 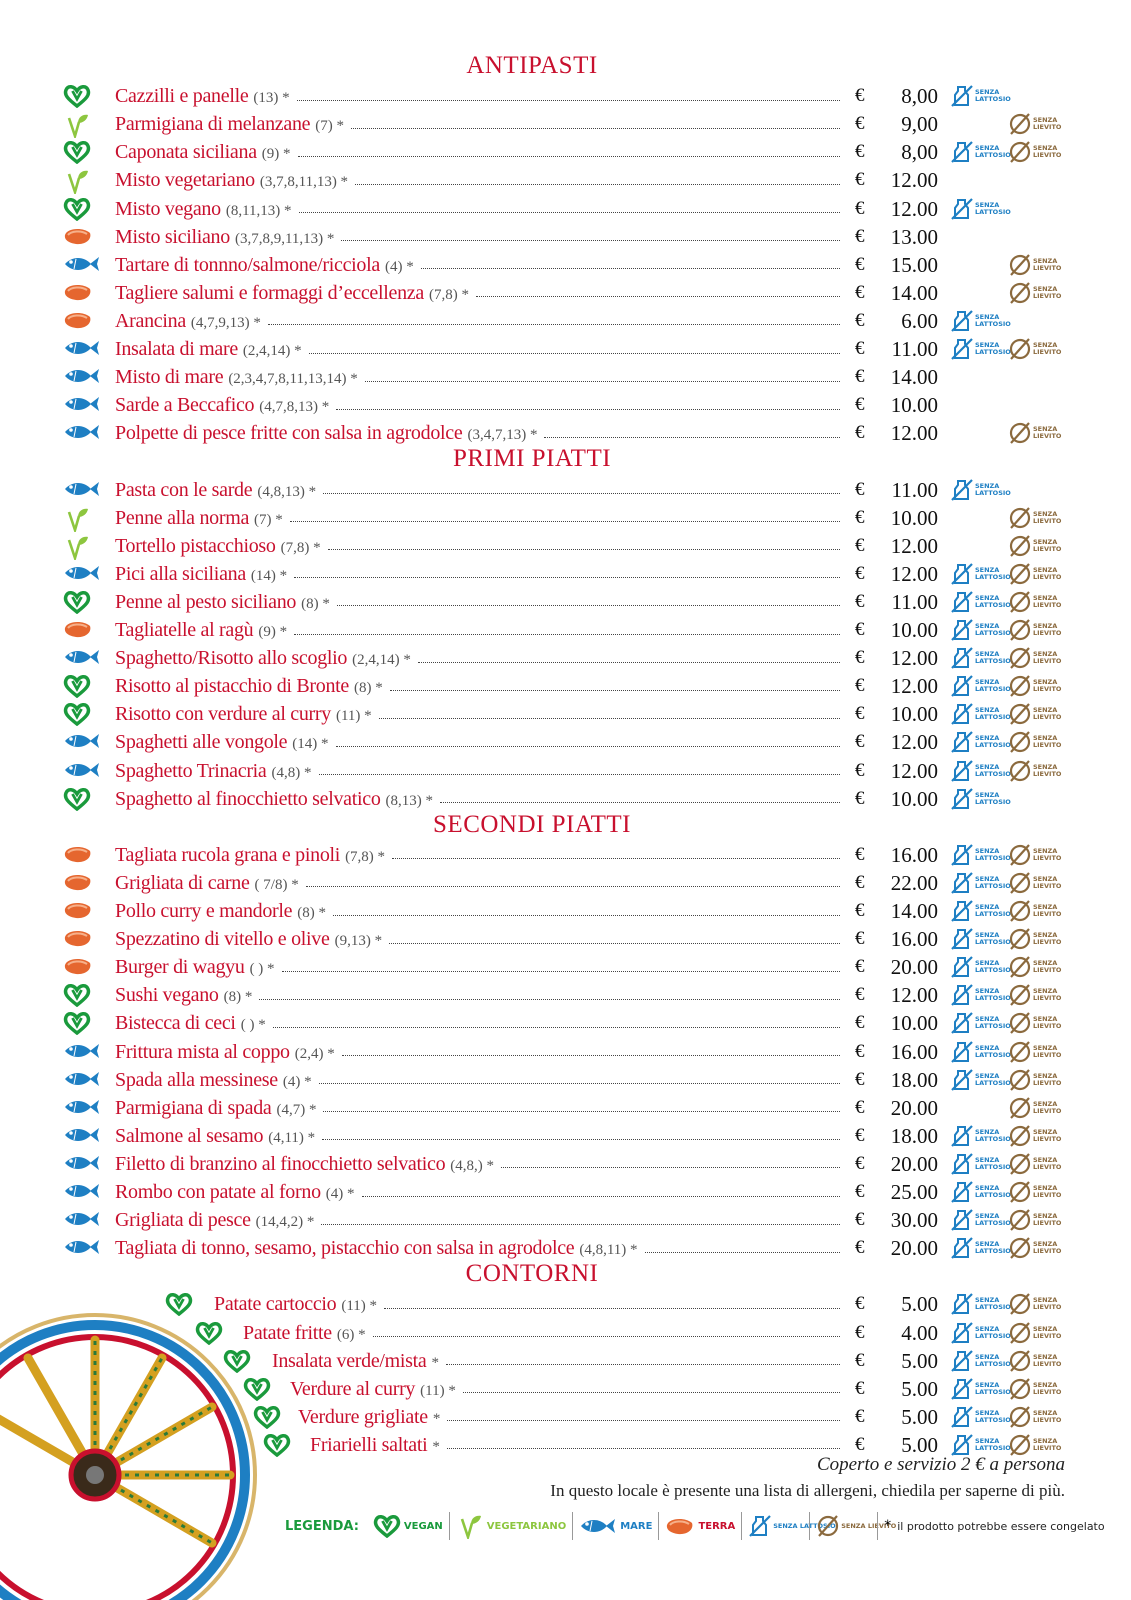 What do you see at coordinates (269, 292) in the screenshot?
I see `item-name: Tagliere salumi e formaggi d’eccellenza` at bounding box center [269, 292].